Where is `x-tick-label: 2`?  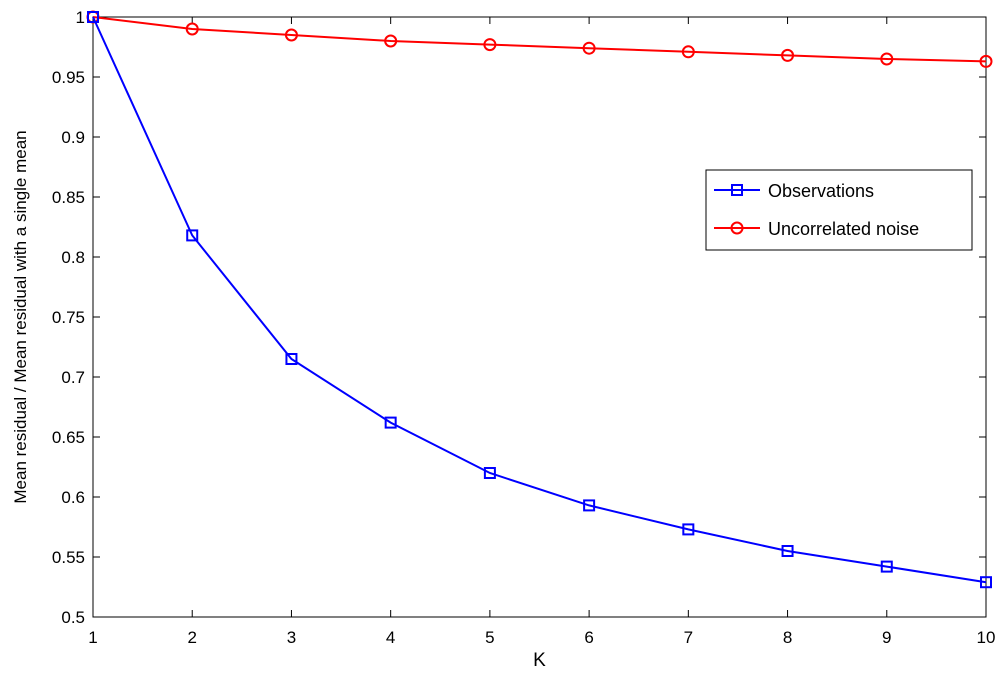
x-tick-label: 2 is located at coordinates (191, 637).